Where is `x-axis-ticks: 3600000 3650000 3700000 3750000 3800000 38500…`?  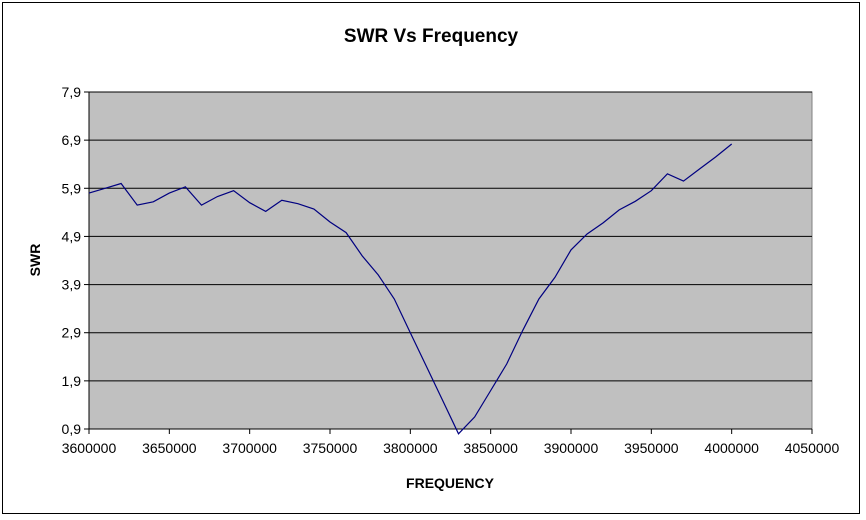 x-axis-ticks: 3600000 3650000 3700000 3750000 3800000 38500… is located at coordinates (451, 442).